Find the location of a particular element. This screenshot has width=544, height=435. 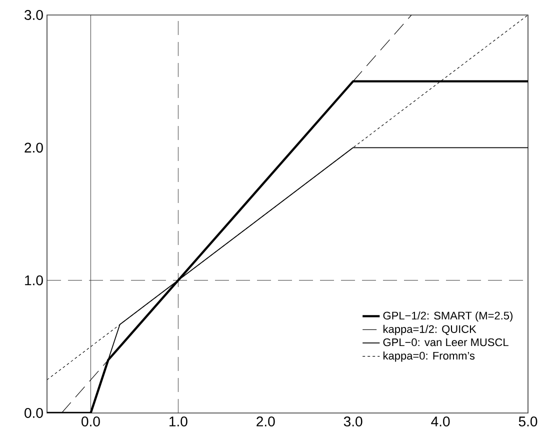

legend-label: GPL−1/2: SMART (M=2.5) is located at coordinates (447, 316).